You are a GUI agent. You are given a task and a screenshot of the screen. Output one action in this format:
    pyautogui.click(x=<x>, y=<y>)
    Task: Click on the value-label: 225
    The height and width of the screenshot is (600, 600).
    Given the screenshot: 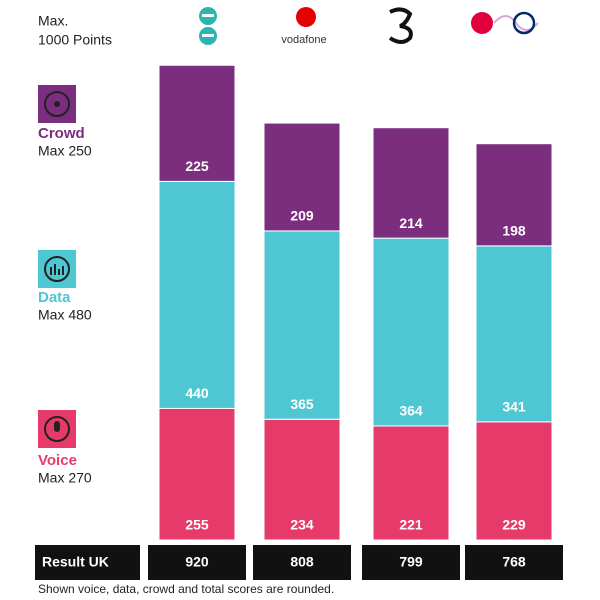 What is the action you would take?
    pyautogui.click(x=197, y=166)
    